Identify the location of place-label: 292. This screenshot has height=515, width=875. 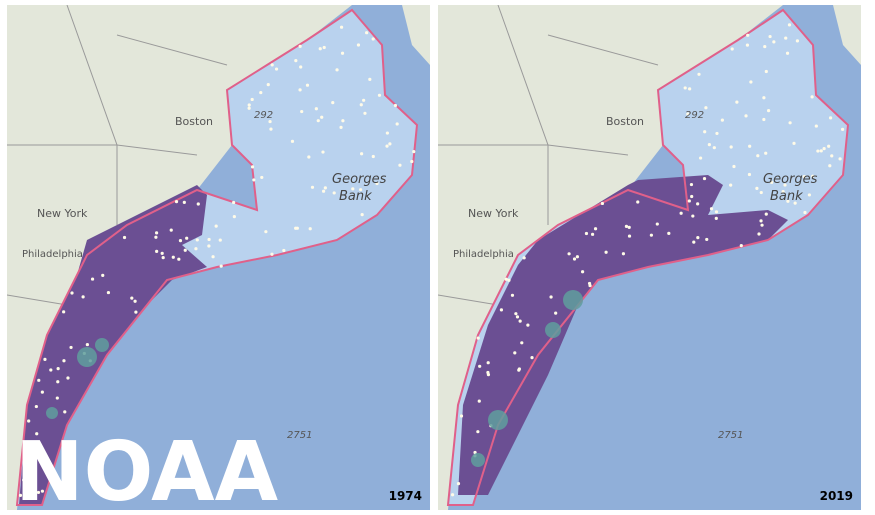
(263, 115).